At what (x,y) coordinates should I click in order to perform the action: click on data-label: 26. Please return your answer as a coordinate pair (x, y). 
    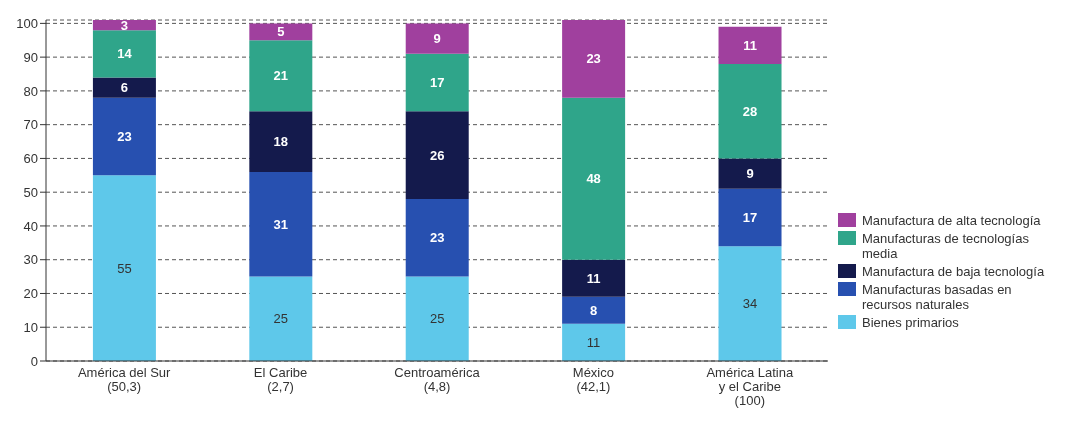
    Looking at the image, I should click on (437, 155).